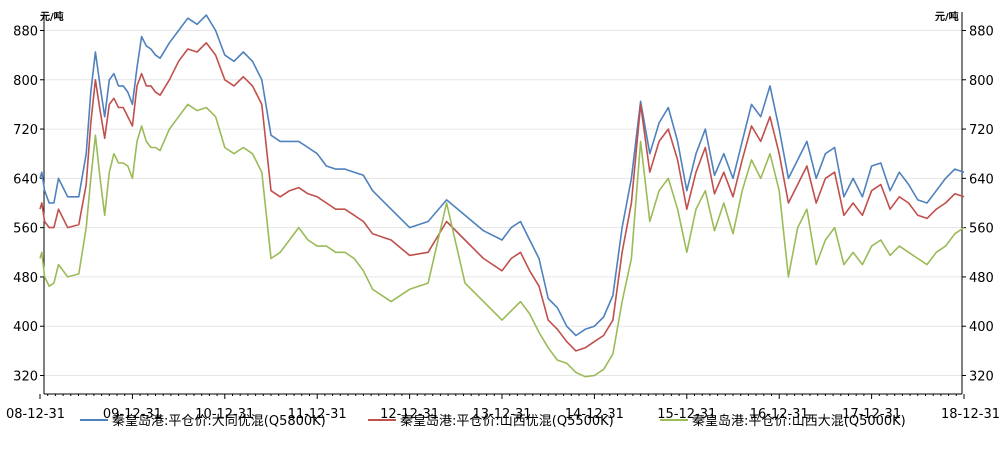 This screenshot has height=454, width=1006. Describe the element at coordinates (25, 327) in the screenshot. I see `y-tick-label-left: 400` at that location.